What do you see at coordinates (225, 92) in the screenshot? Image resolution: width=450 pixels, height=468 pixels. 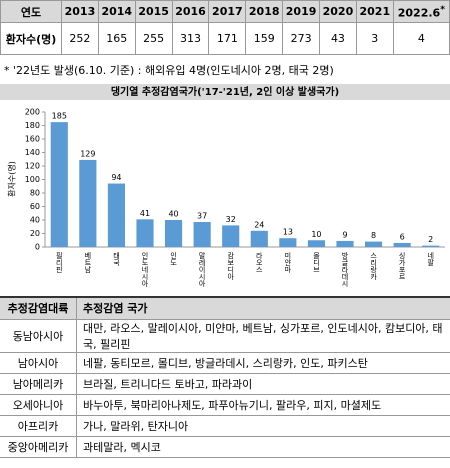 I see `chart-title-bg` at bounding box center [225, 92].